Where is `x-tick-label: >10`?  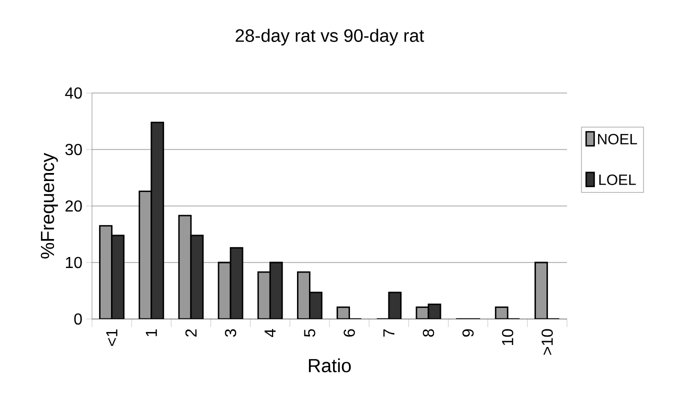 x-tick-label: >10 is located at coordinates (547, 342).